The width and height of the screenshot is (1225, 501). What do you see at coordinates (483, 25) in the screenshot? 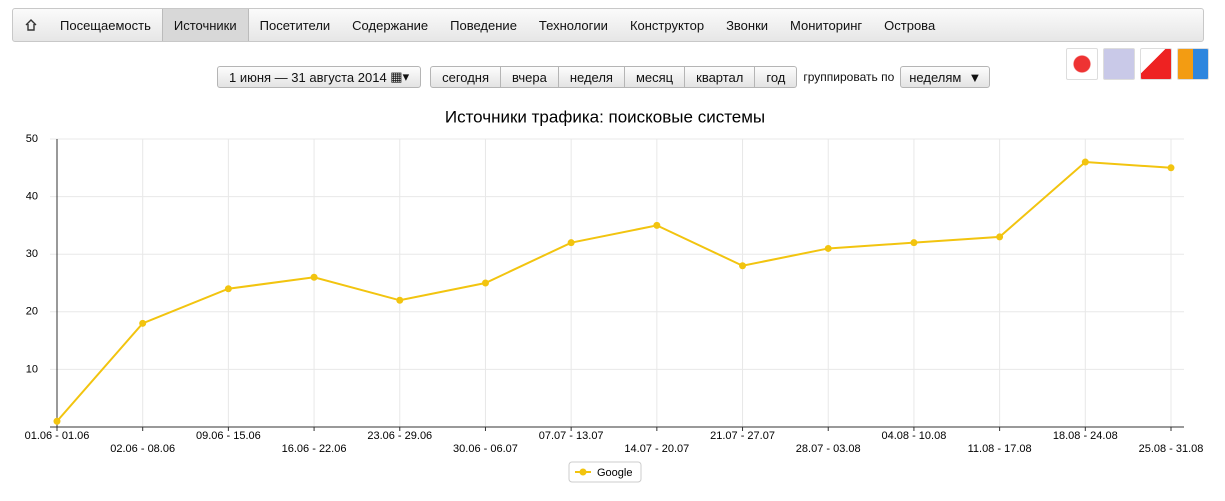
I see `nav-item: Поведение` at bounding box center [483, 25].